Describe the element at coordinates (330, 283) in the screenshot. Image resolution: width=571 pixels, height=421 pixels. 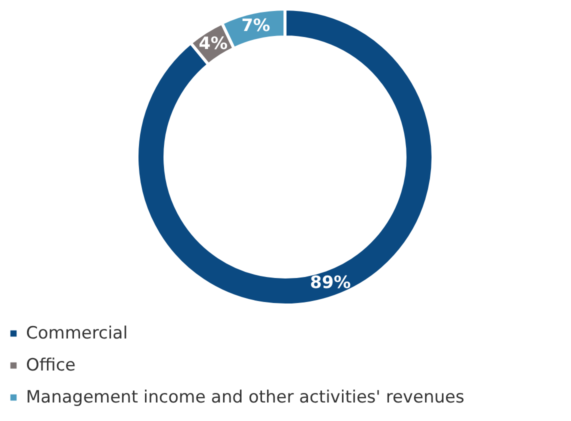
I see `data-label: 89%` at that location.